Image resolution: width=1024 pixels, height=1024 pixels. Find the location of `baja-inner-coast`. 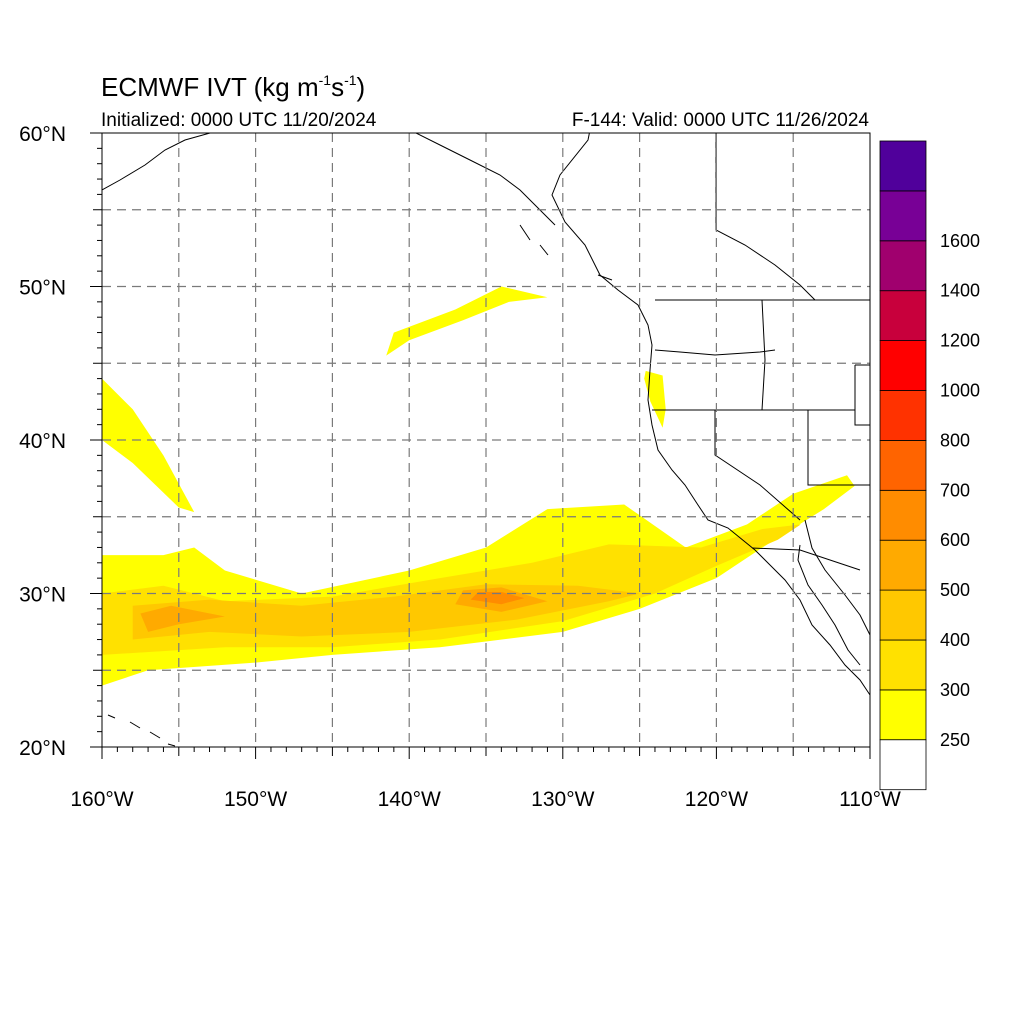

baja-inner-coast is located at coordinates (829, 605).